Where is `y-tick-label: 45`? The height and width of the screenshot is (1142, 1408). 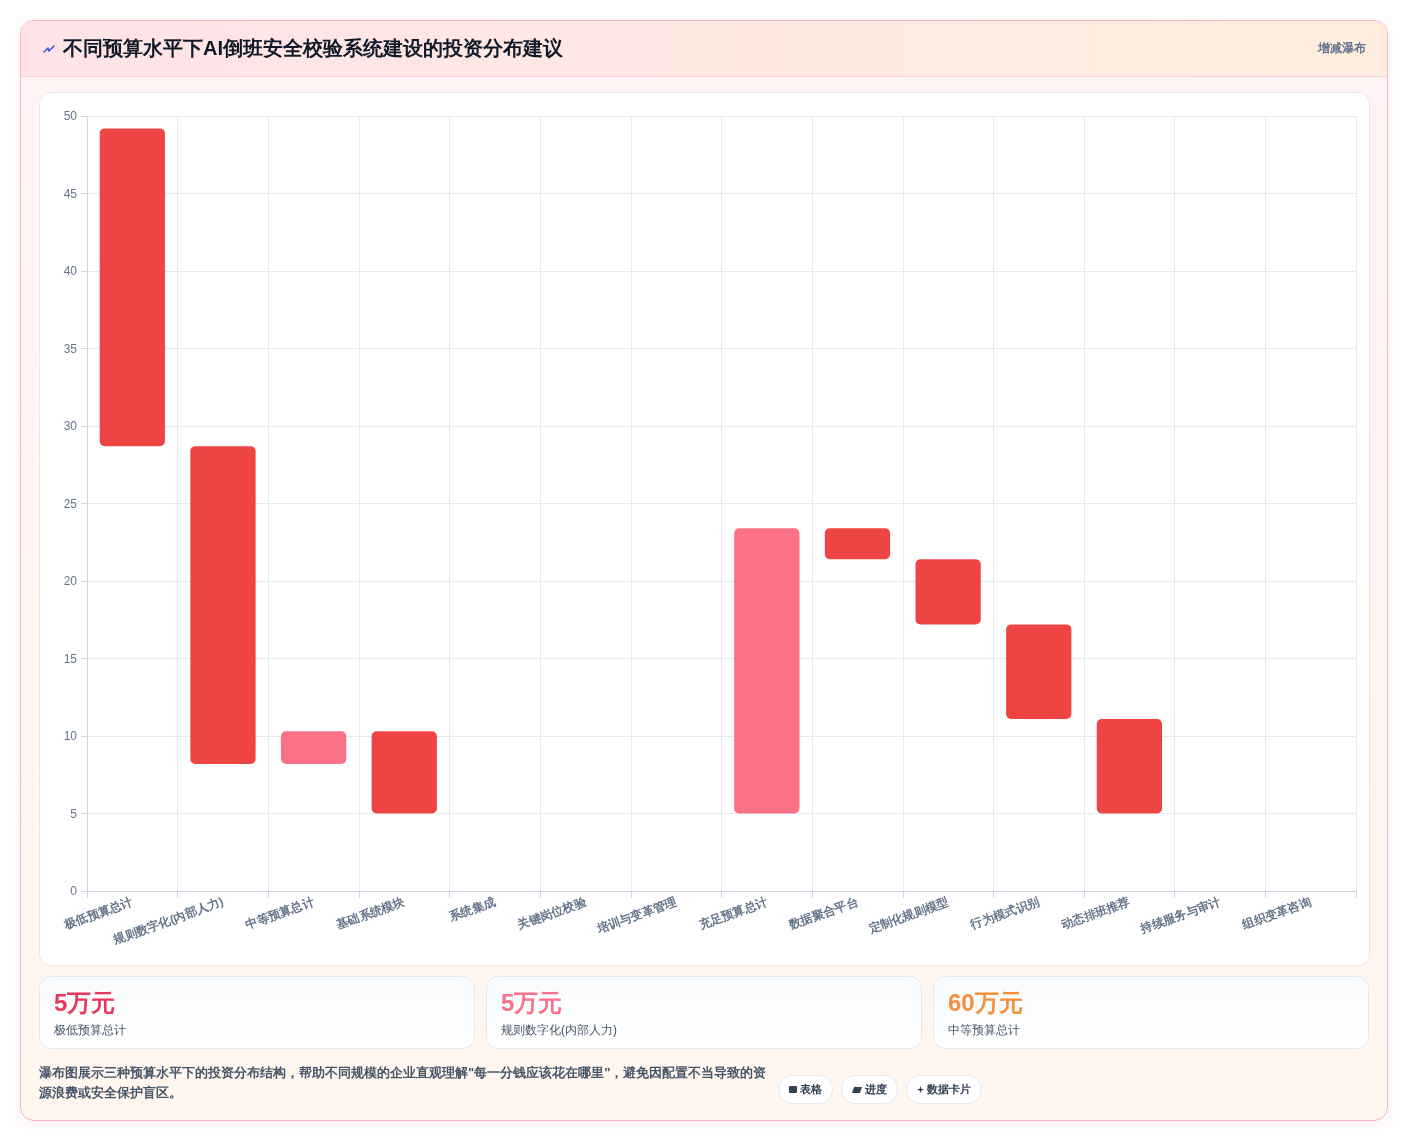 y-tick-label: 45 is located at coordinates (70, 193).